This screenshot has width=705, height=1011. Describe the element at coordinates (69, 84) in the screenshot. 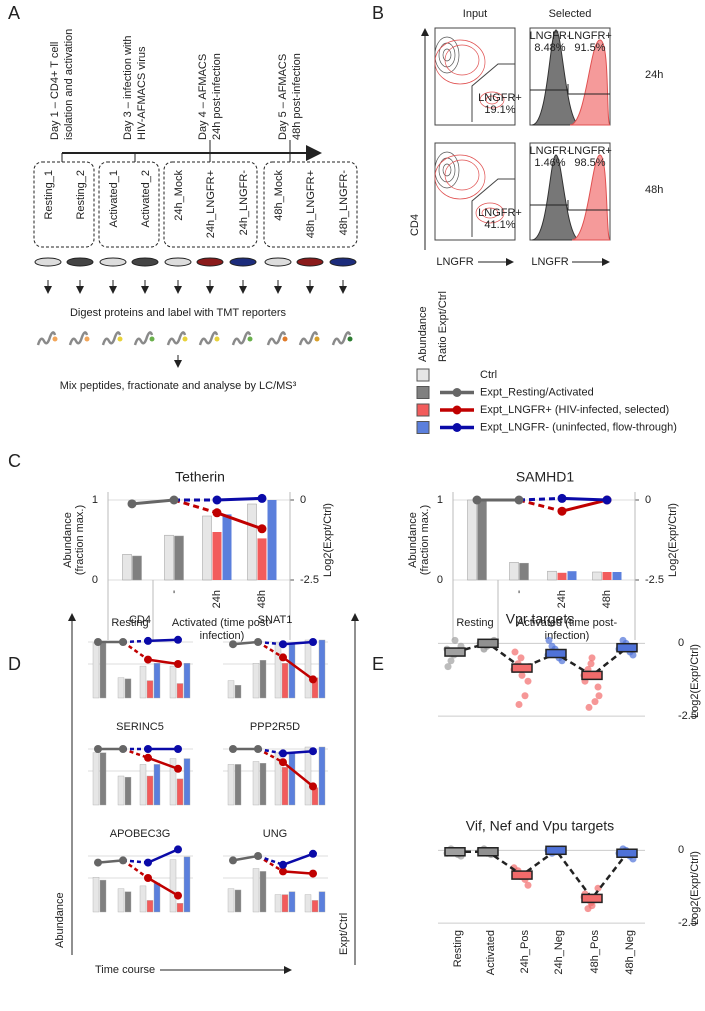

I see `day-label: isolation and activation` at that location.